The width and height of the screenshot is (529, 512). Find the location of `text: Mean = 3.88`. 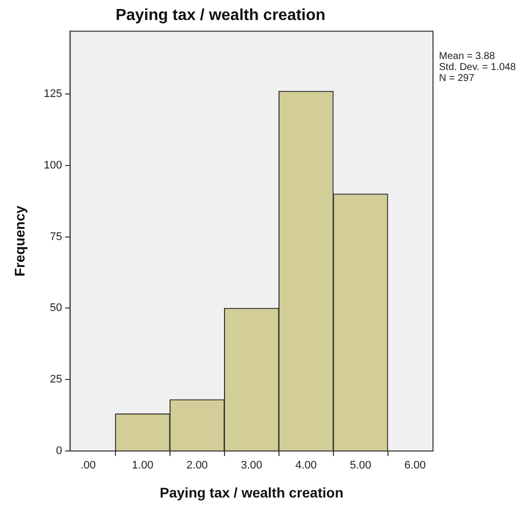

text: Mean = 3.88 is located at coordinates (467, 56).